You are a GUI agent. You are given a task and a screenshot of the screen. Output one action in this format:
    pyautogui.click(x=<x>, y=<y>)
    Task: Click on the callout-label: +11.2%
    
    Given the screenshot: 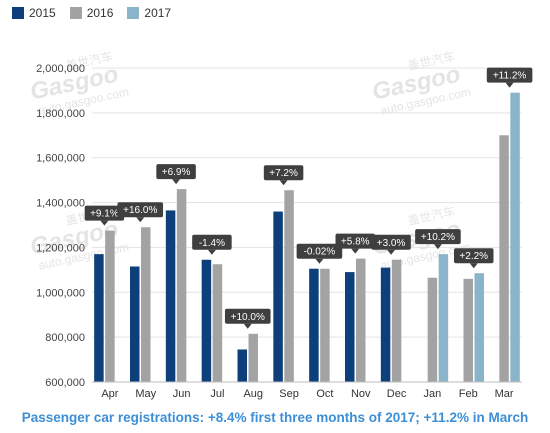 What is the action you would take?
    pyautogui.click(x=510, y=76)
    